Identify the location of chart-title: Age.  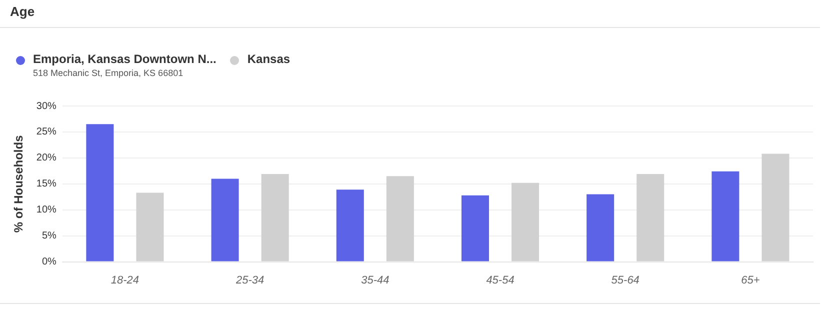
(22, 11).